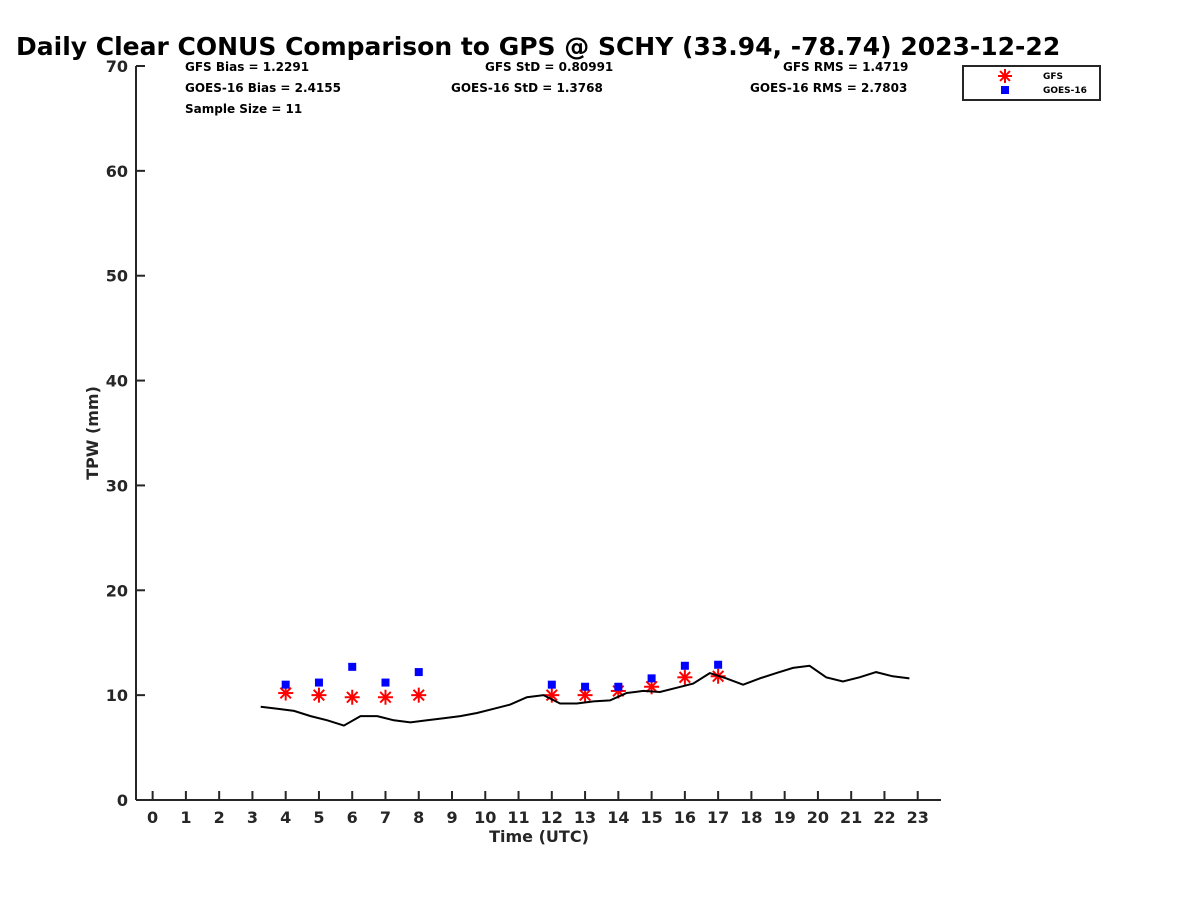  Describe the element at coordinates (219, 817) in the screenshot. I see `x-tick-label: 2` at that location.